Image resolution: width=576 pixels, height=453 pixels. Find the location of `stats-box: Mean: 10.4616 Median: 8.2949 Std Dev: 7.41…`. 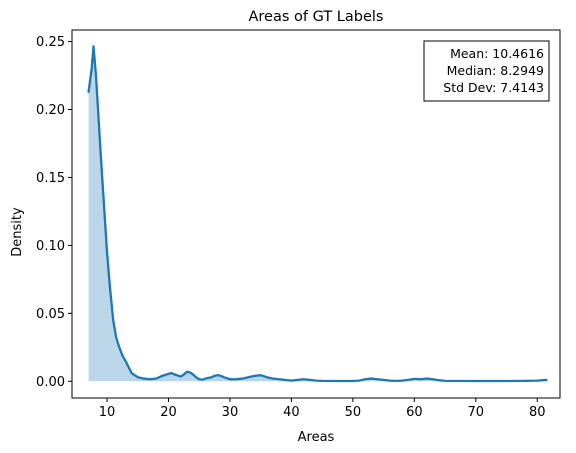

stats-box: Mean: 10.4616 Median: 8.2949 Std Dev: 7.41… is located at coordinates (486, 71).